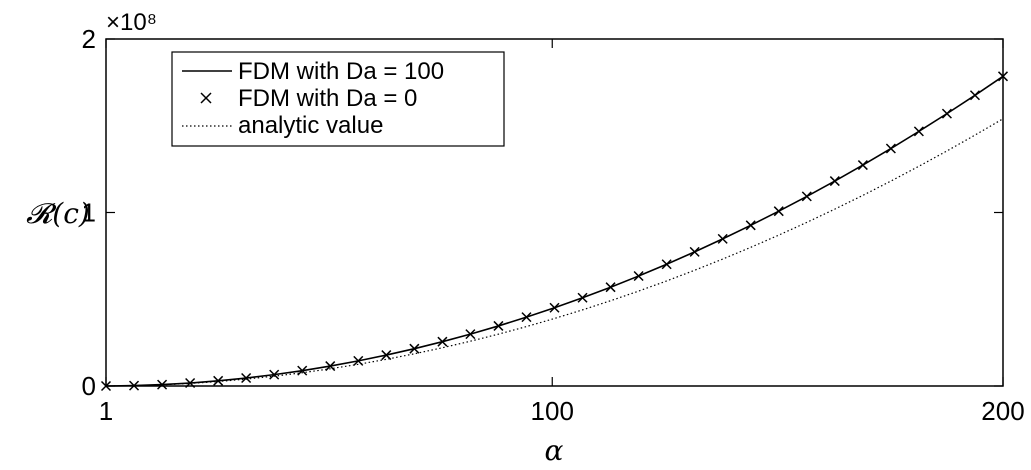  I want to click on y-tick-label: 2, so click(89, 39).